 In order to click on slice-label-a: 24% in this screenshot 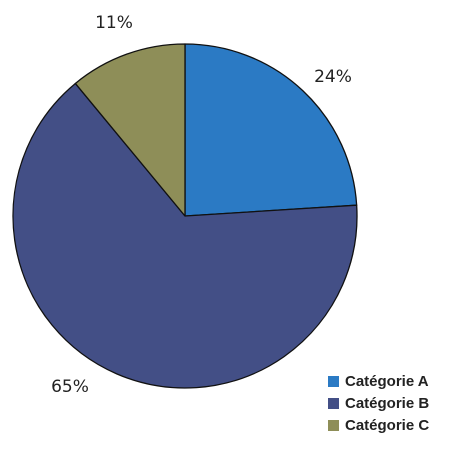, I will do `click(333, 77)`.